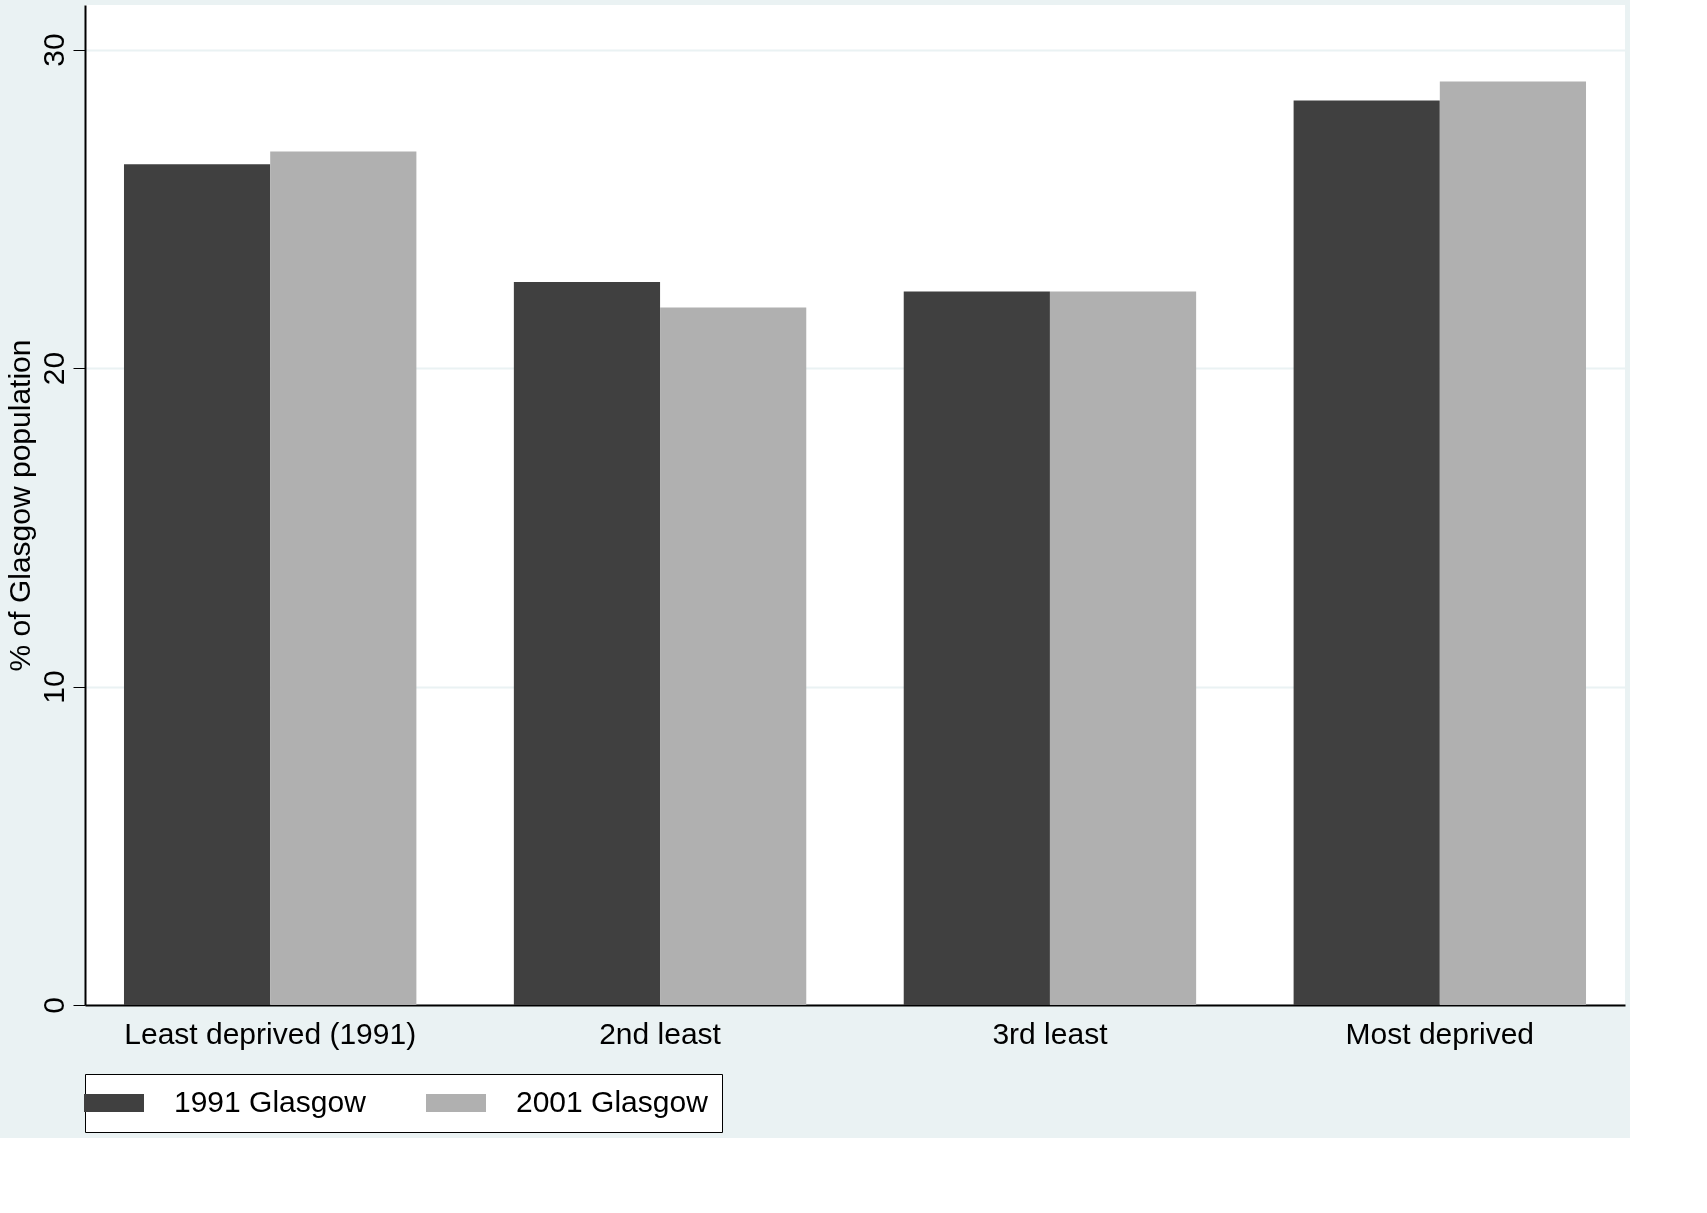  I want to click on y-axis-title: % of Glasgow population, so click(19, 505).